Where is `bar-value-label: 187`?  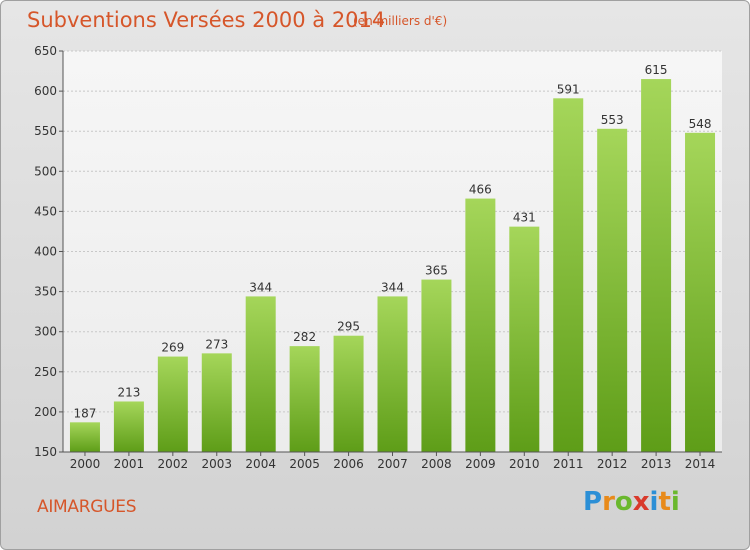 bar-value-label: 187 is located at coordinates (85, 413).